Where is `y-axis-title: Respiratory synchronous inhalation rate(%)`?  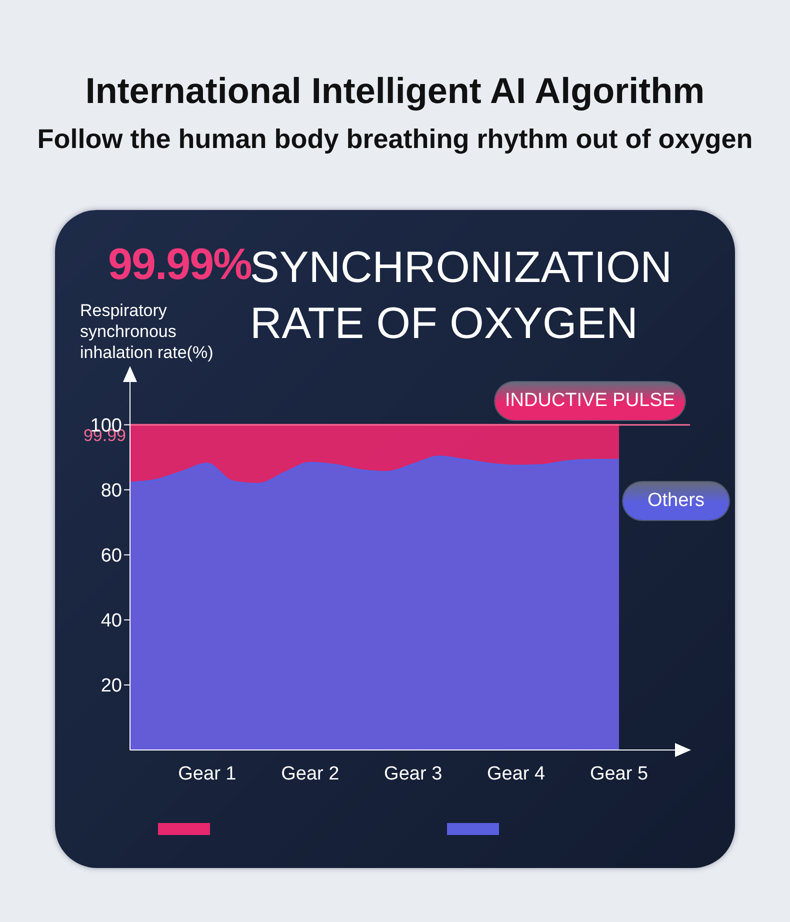
y-axis-title: Respiratory synchronous inhalation rate(%) is located at coordinates (147, 331).